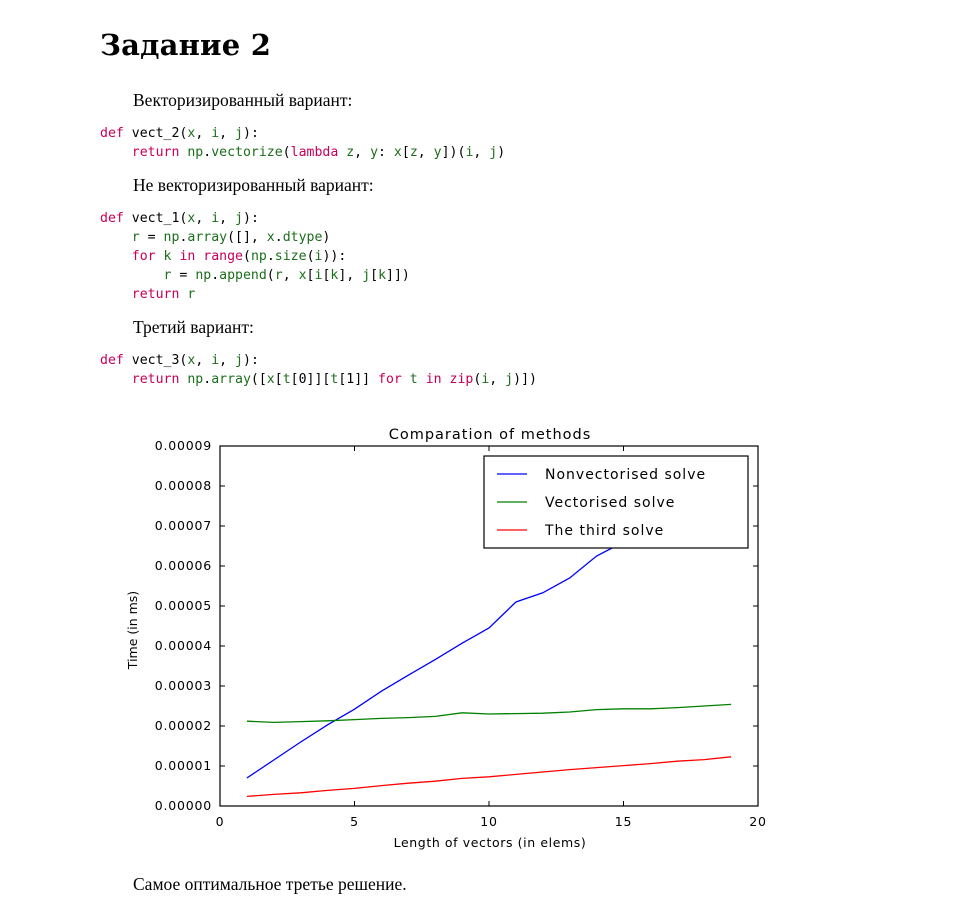 Image resolution: width=967 pixels, height=905 pixels. I want to click on x-tick-label: 10, so click(489, 821).